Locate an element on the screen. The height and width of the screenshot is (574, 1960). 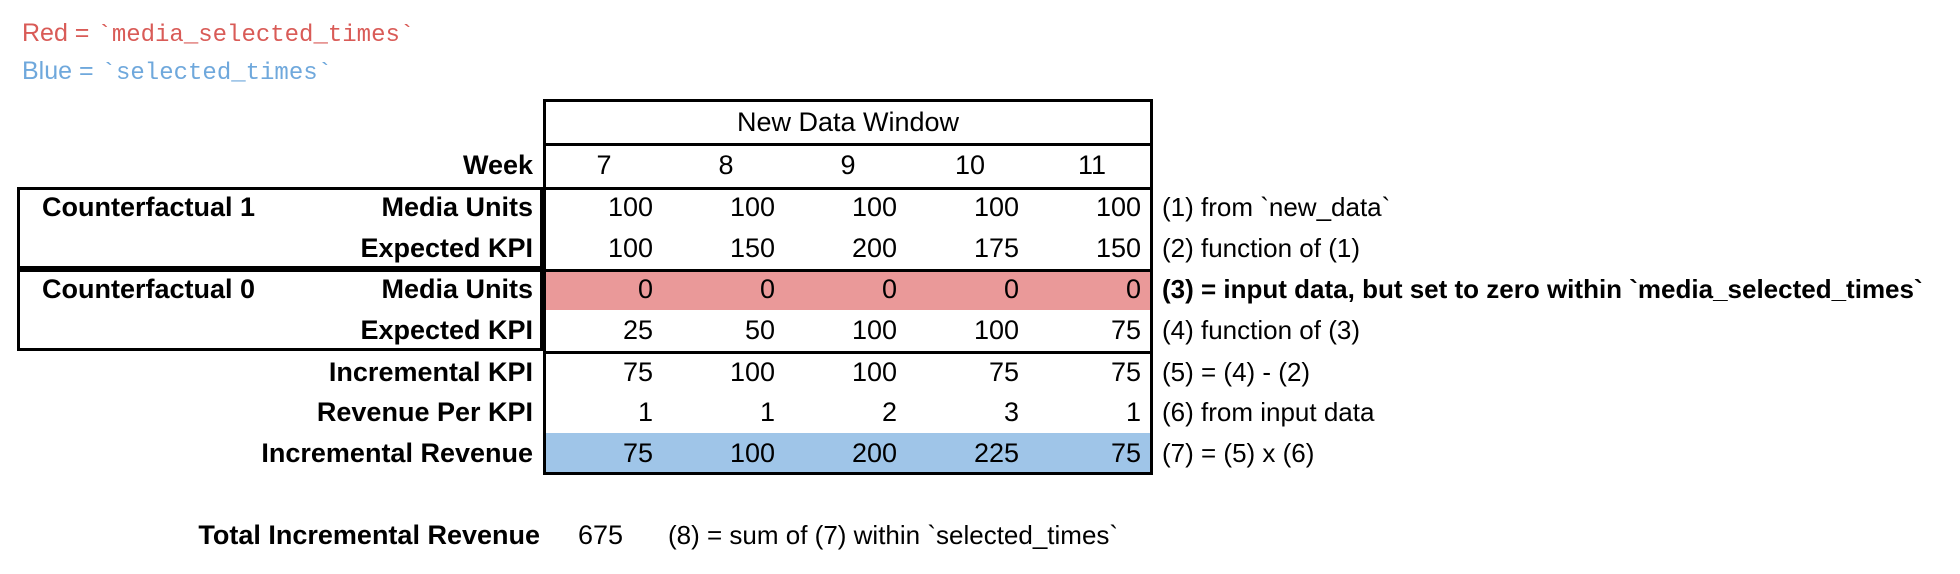
legend-blue-code: `selected_times` is located at coordinates (217, 73).